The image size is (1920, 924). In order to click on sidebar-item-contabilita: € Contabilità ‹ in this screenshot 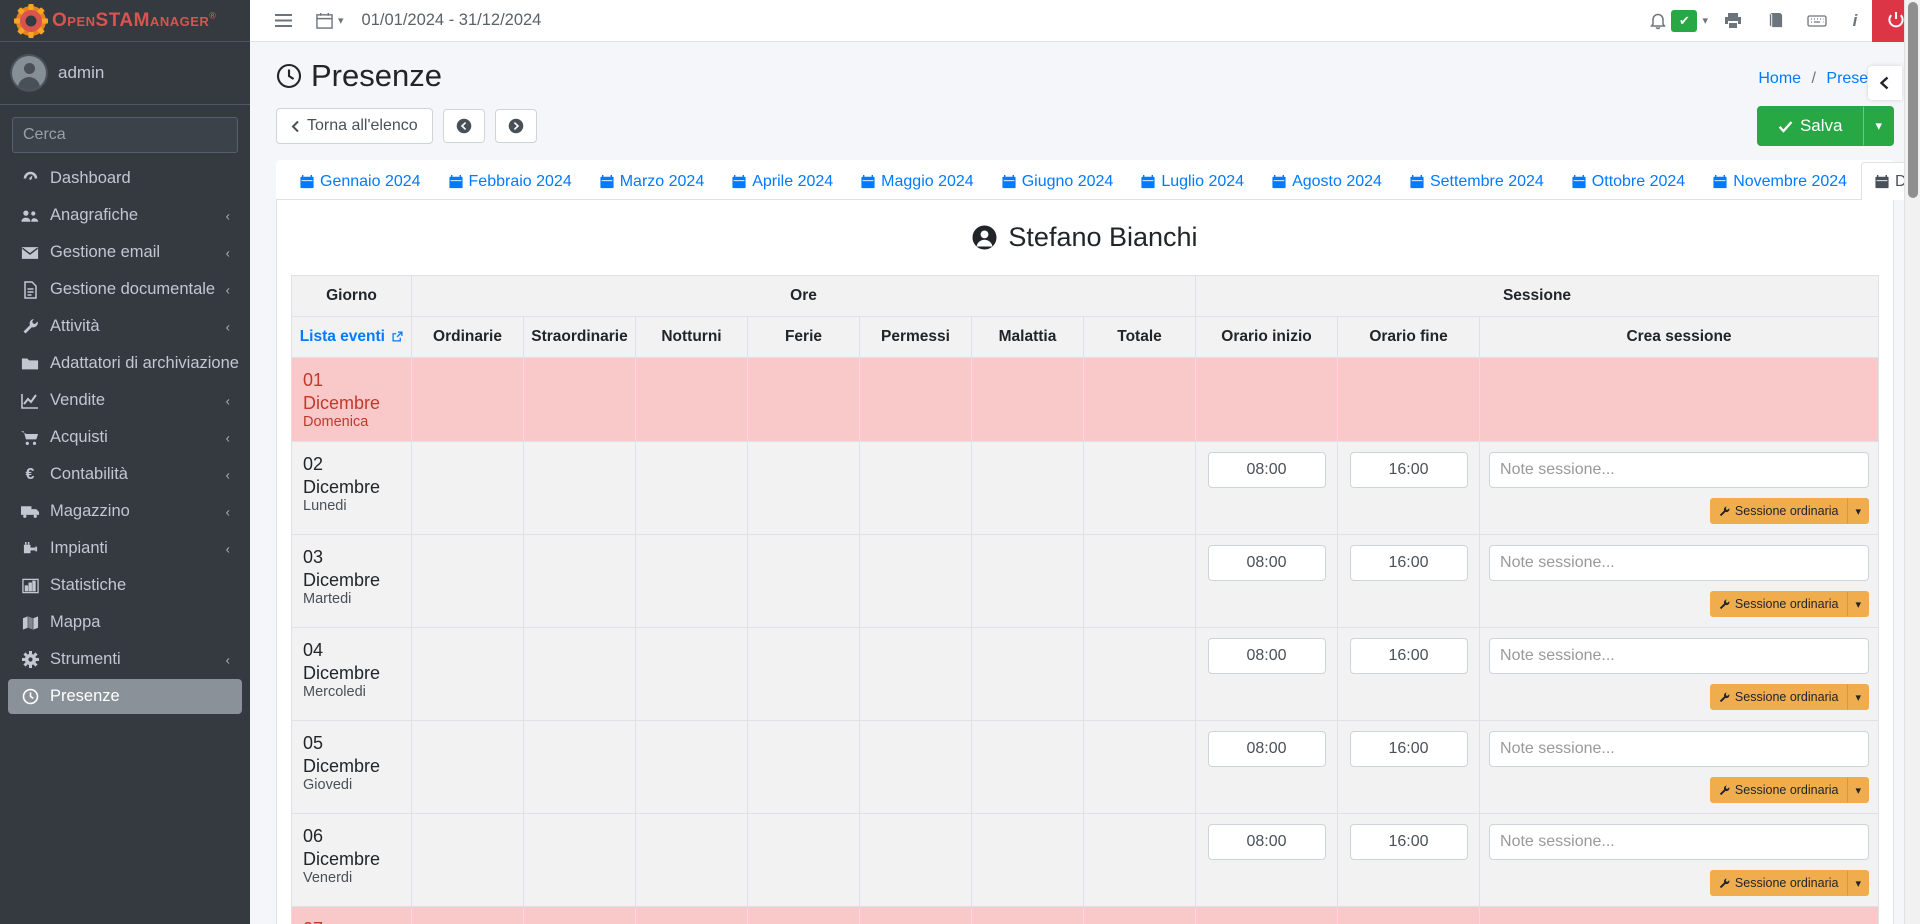, I will do `click(125, 474)`.